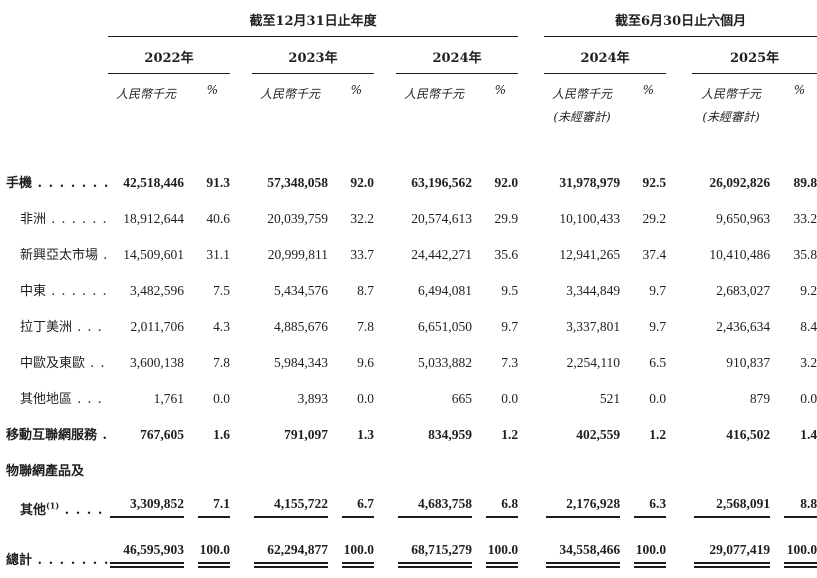 Image resolution: width=817 pixels, height=578 pixels. I want to click on value-cell: 879, so click(760, 398).